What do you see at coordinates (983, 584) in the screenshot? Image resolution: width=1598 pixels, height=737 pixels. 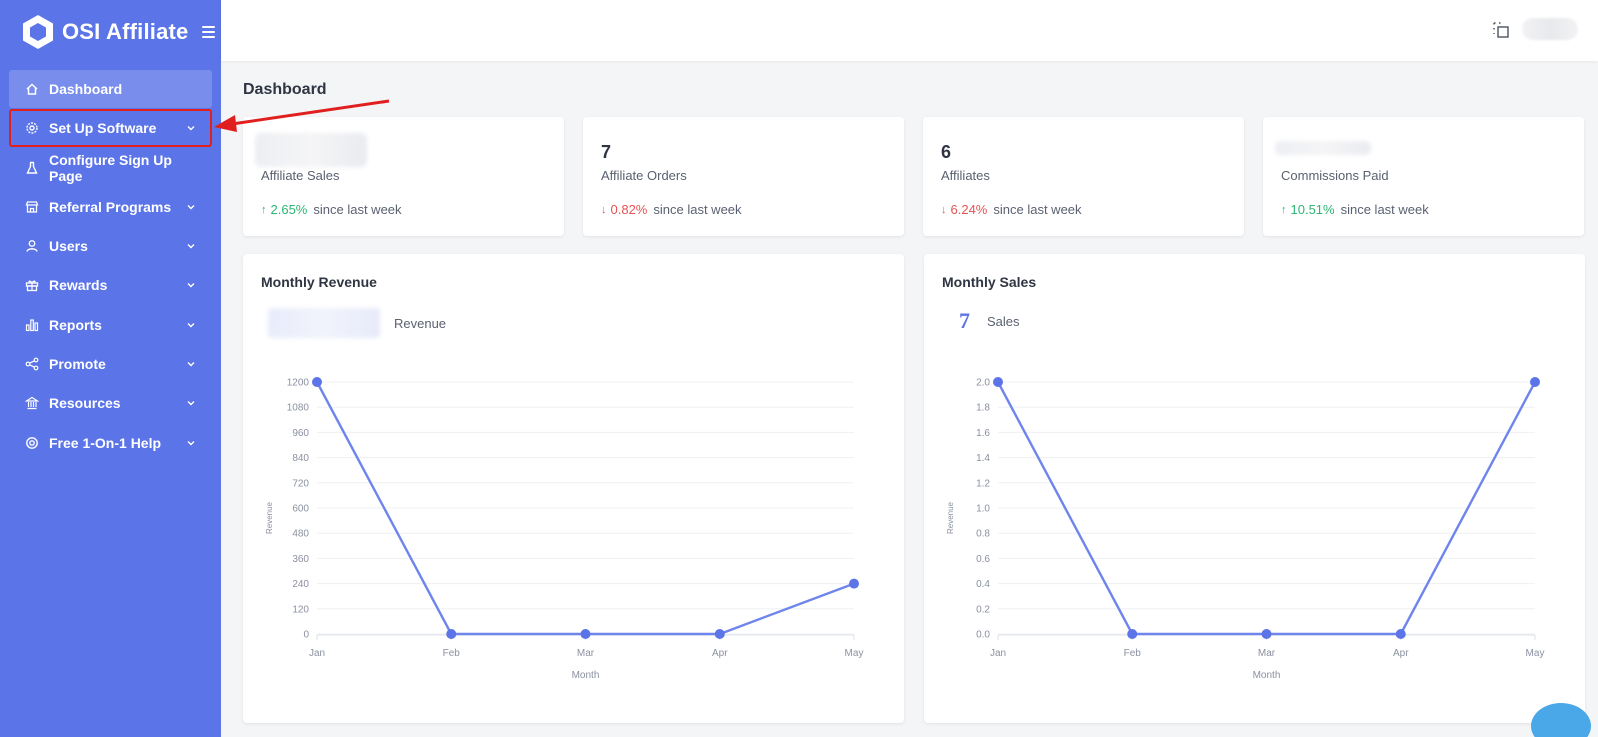 I see `y-tick-label: 0.4` at bounding box center [983, 584].